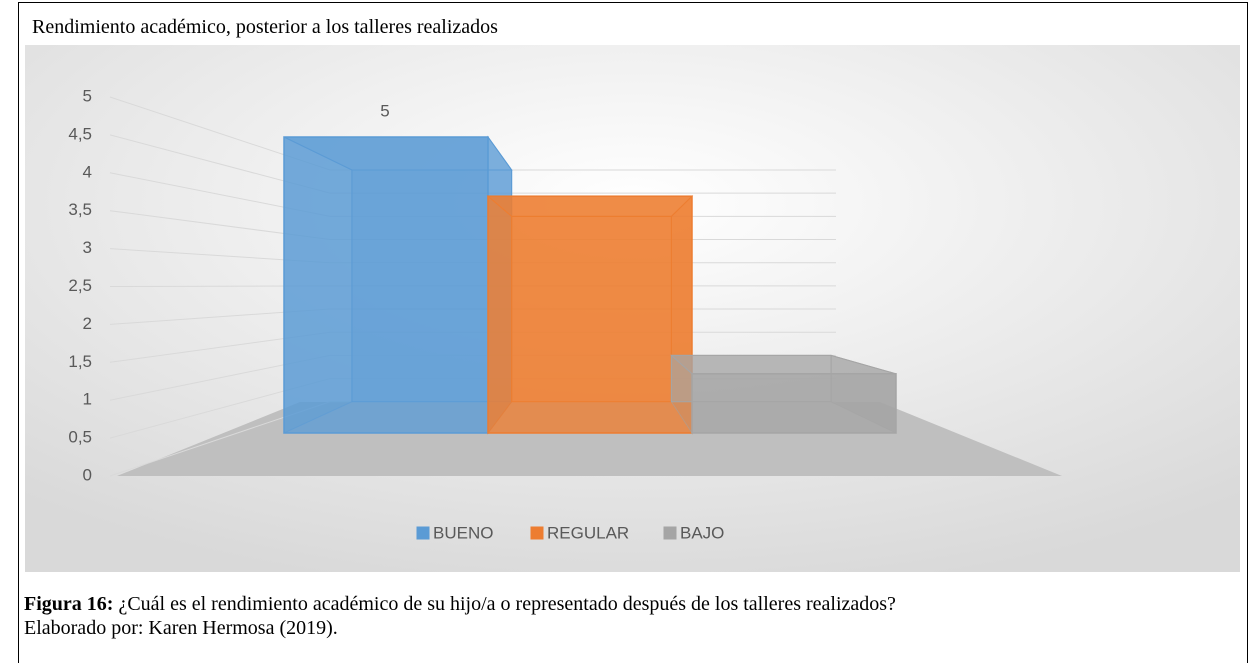 Image resolution: width=1248 pixels, height=663 pixels. Describe the element at coordinates (87, 247) in the screenshot. I see `y-tick-label: 3` at that location.